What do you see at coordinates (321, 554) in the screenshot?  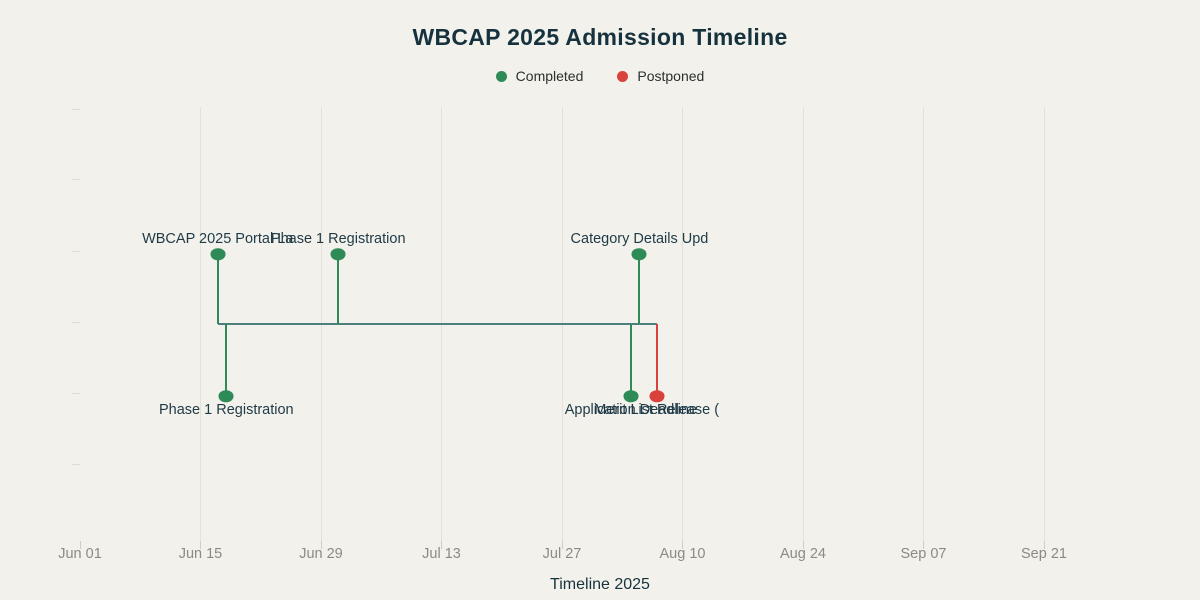 I see `x-tick-label: Jun 29` at bounding box center [321, 554].